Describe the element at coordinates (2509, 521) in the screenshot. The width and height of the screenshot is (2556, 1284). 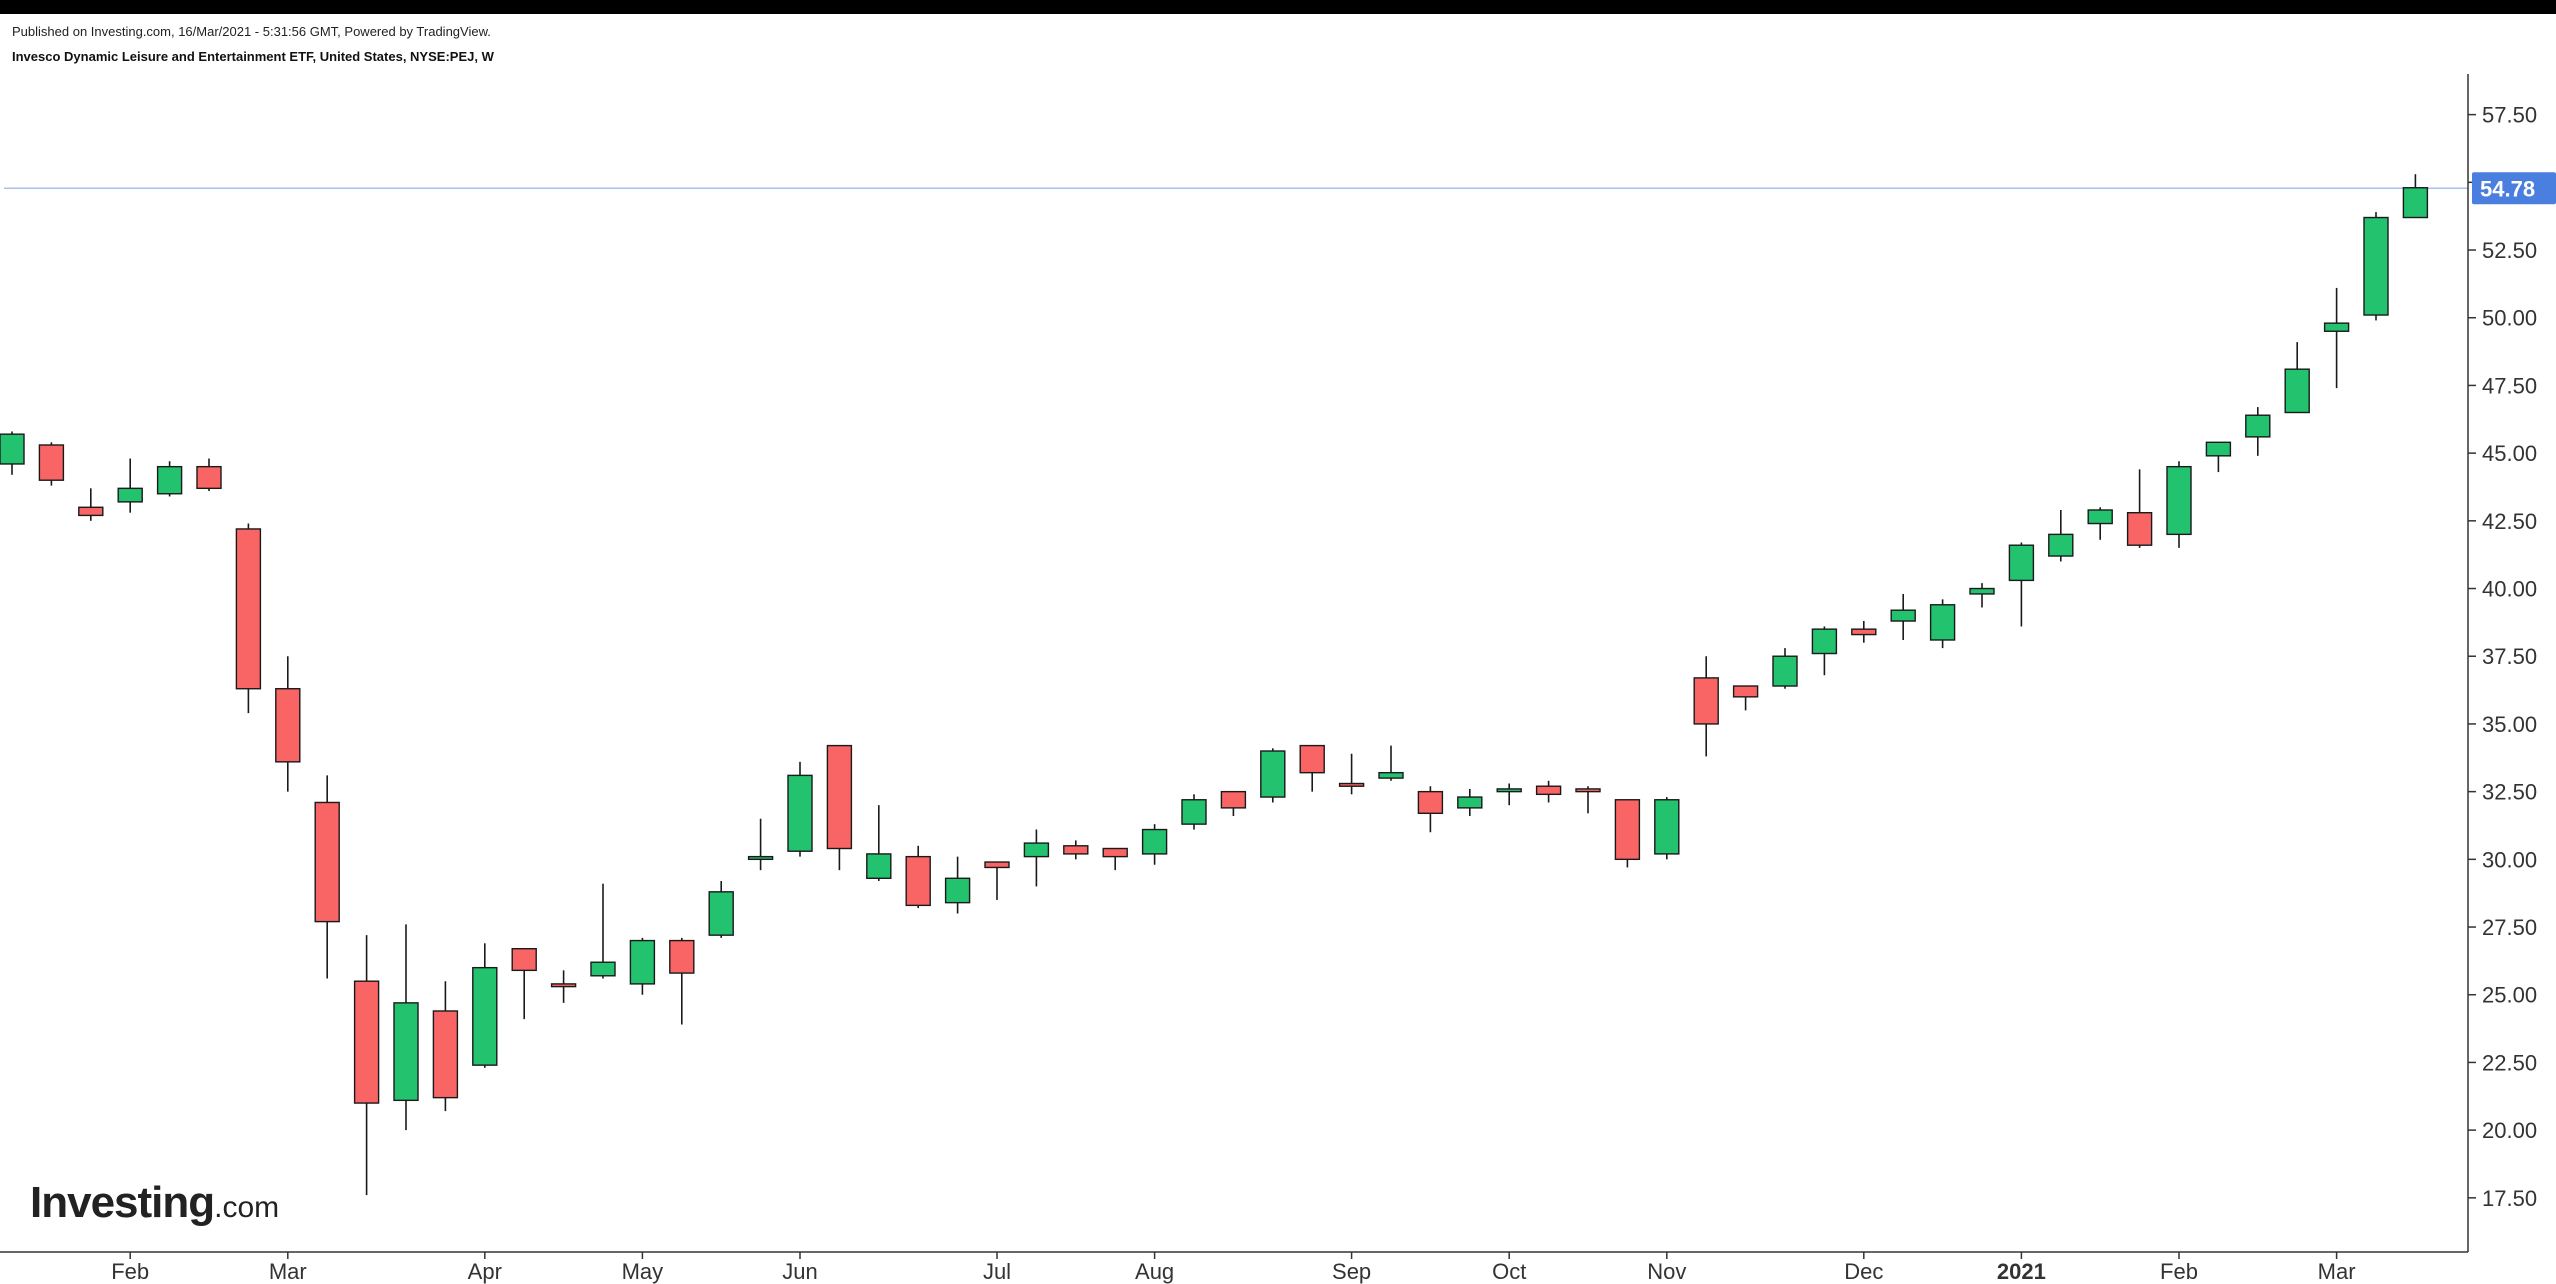
I see `y-tick-label: 42.50` at that location.